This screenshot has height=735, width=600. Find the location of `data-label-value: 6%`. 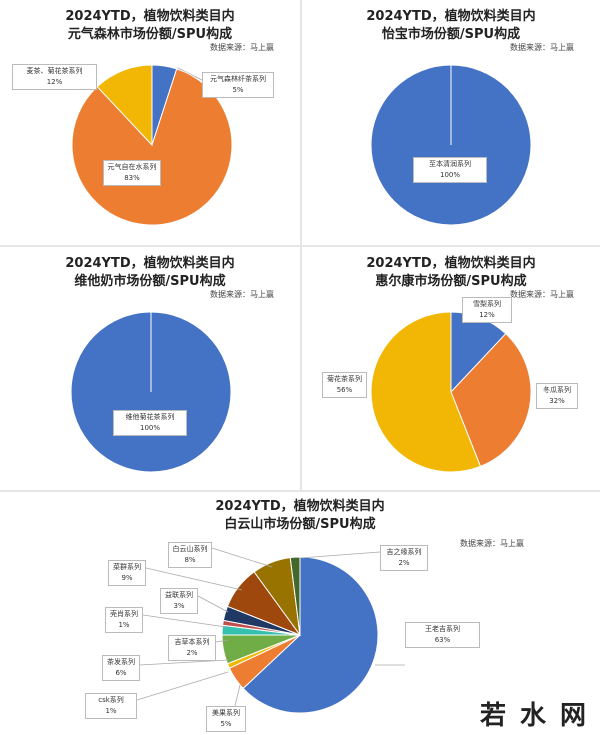

data-label-value: 6% is located at coordinates (121, 673).